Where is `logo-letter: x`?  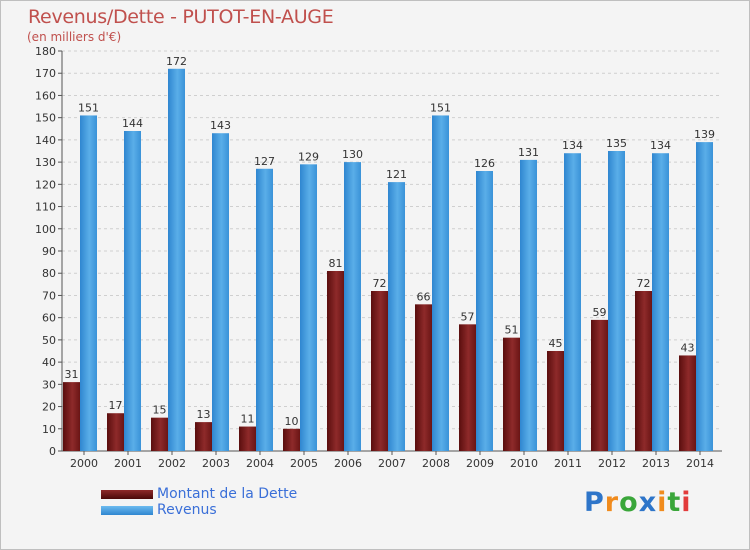 logo-letter: x is located at coordinates (648, 502).